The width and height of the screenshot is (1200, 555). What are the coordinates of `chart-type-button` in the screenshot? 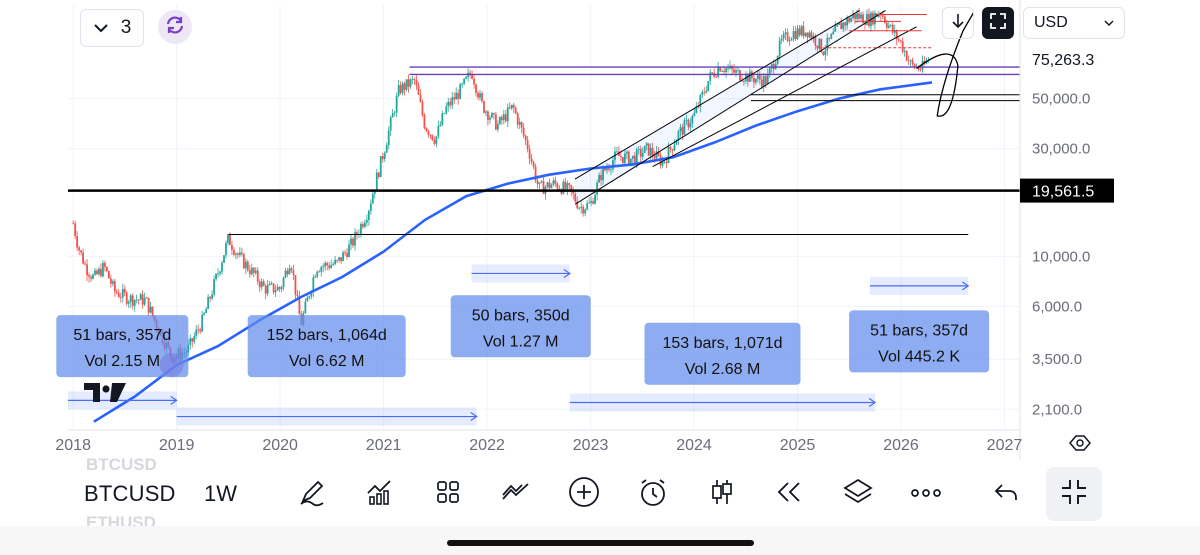 It's located at (722, 494).